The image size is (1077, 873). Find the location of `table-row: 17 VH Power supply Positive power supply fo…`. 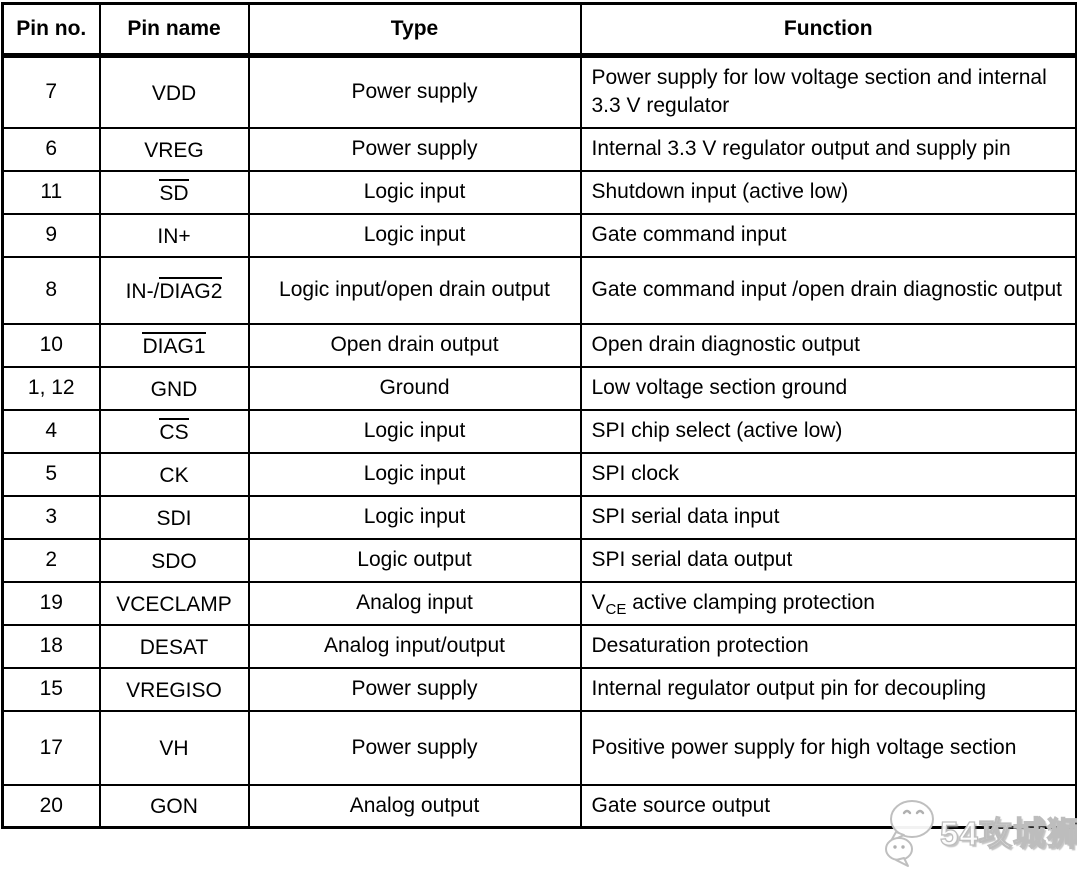

table-row: 17 VH Power supply Positive power supply fo… is located at coordinates (539, 747).